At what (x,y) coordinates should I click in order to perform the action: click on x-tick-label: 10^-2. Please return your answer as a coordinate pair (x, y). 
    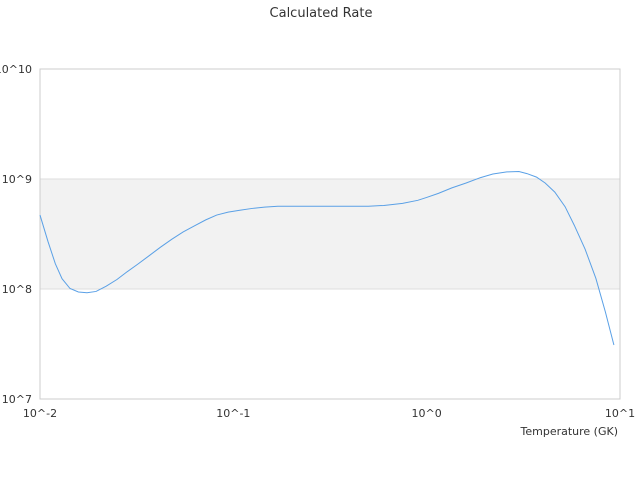
    Looking at the image, I should click on (40, 413).